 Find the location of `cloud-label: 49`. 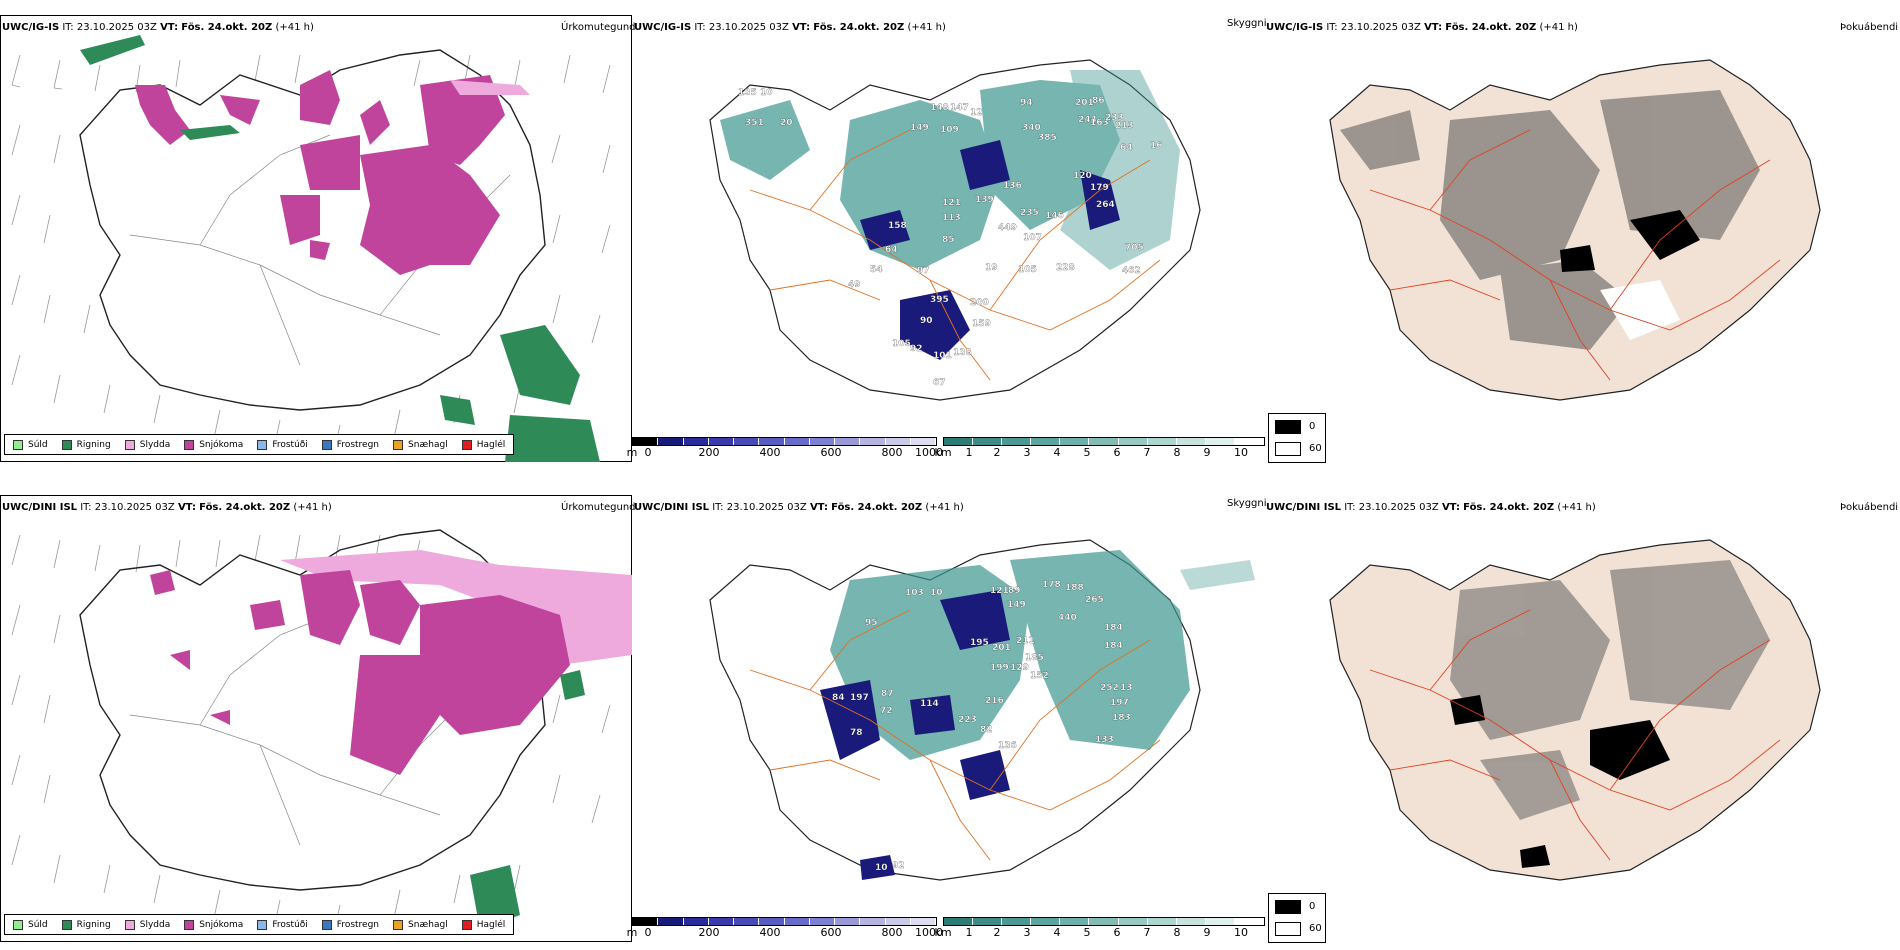

cloud-label: 49 is located at coordinates (854, 285).